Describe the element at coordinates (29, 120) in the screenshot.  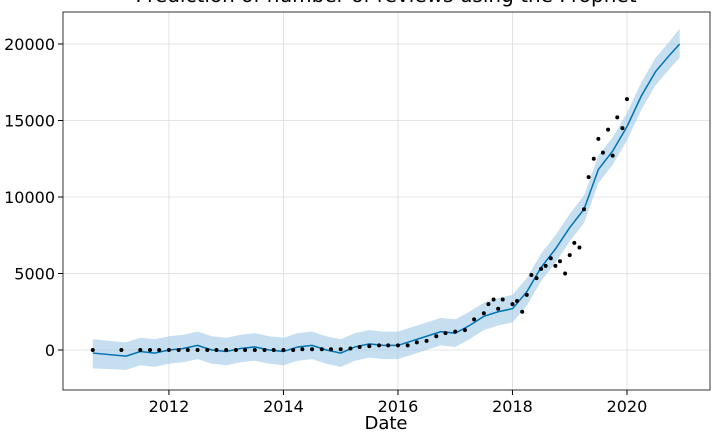
I see `y-tick-label: 15000` at that location.